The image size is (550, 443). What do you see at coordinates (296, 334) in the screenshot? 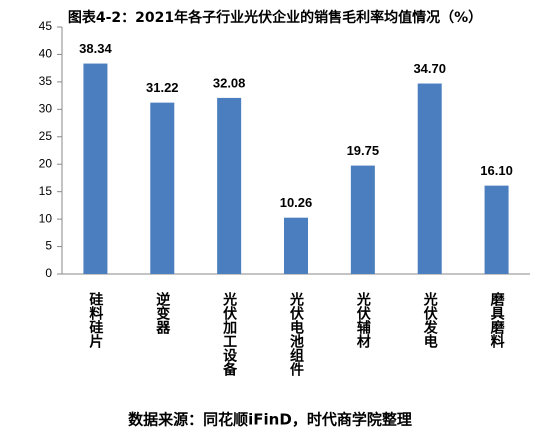
I see `x-tick-label: 光伏电池组件` at bounding box center [296, 334].